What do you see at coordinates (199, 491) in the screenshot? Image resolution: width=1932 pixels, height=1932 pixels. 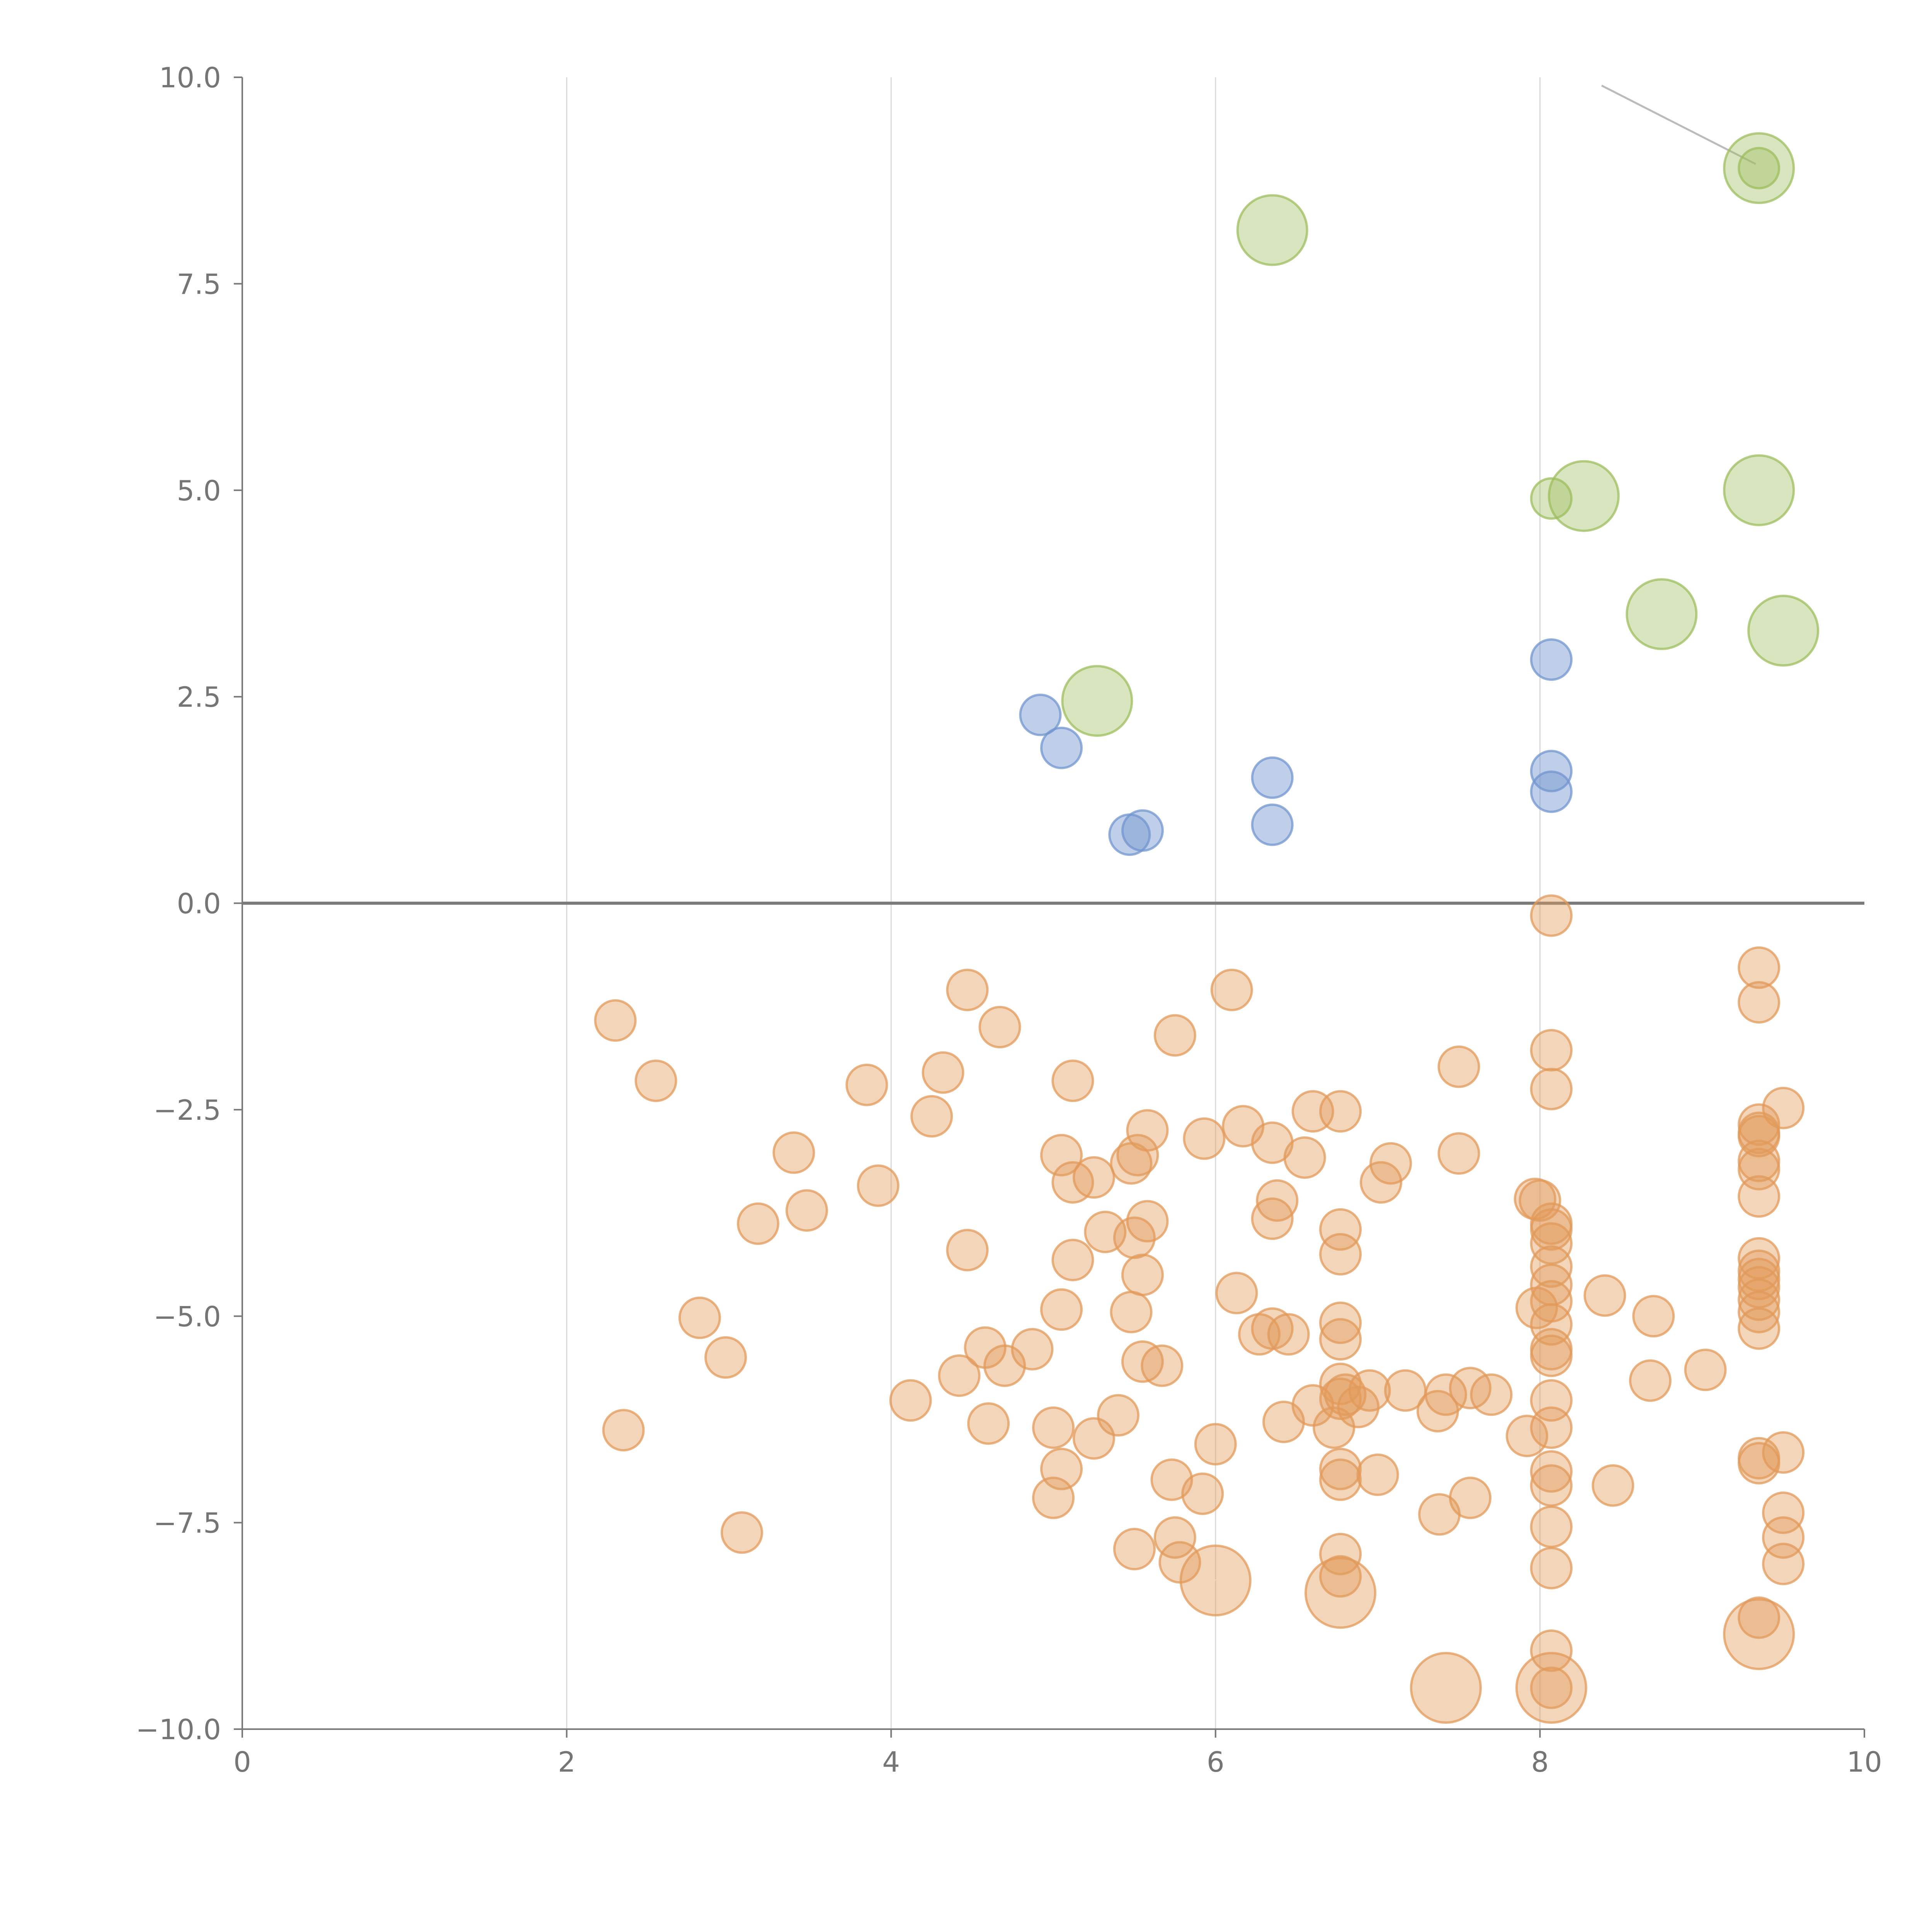 I see `y-tick-label: 5.0` at bounding box center [199, 491].